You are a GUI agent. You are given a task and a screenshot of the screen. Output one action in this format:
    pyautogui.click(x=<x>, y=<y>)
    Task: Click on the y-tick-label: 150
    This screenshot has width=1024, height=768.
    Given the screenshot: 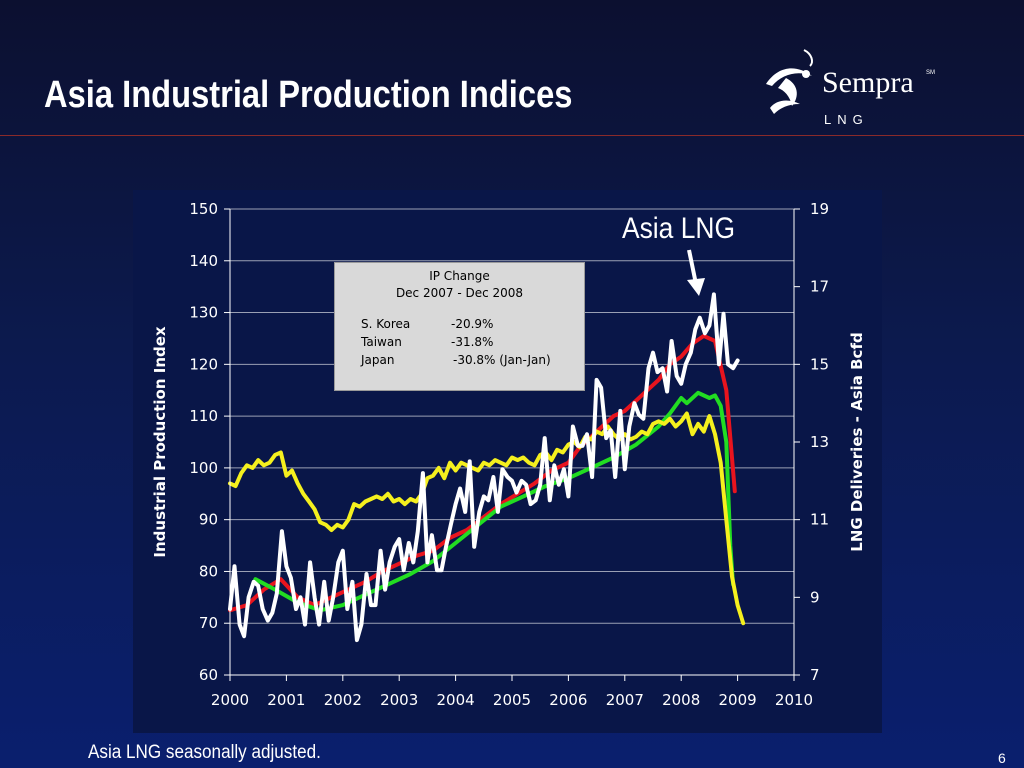 What is the action you would take?
    pyautogui.click(x=203, y=209)
    